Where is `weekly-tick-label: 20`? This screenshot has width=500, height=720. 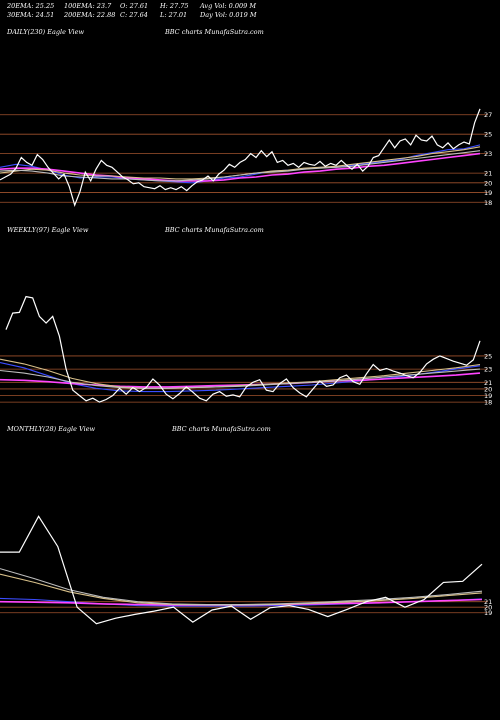
weekly-tick-label: 20 is located at coordinates (488, 389).